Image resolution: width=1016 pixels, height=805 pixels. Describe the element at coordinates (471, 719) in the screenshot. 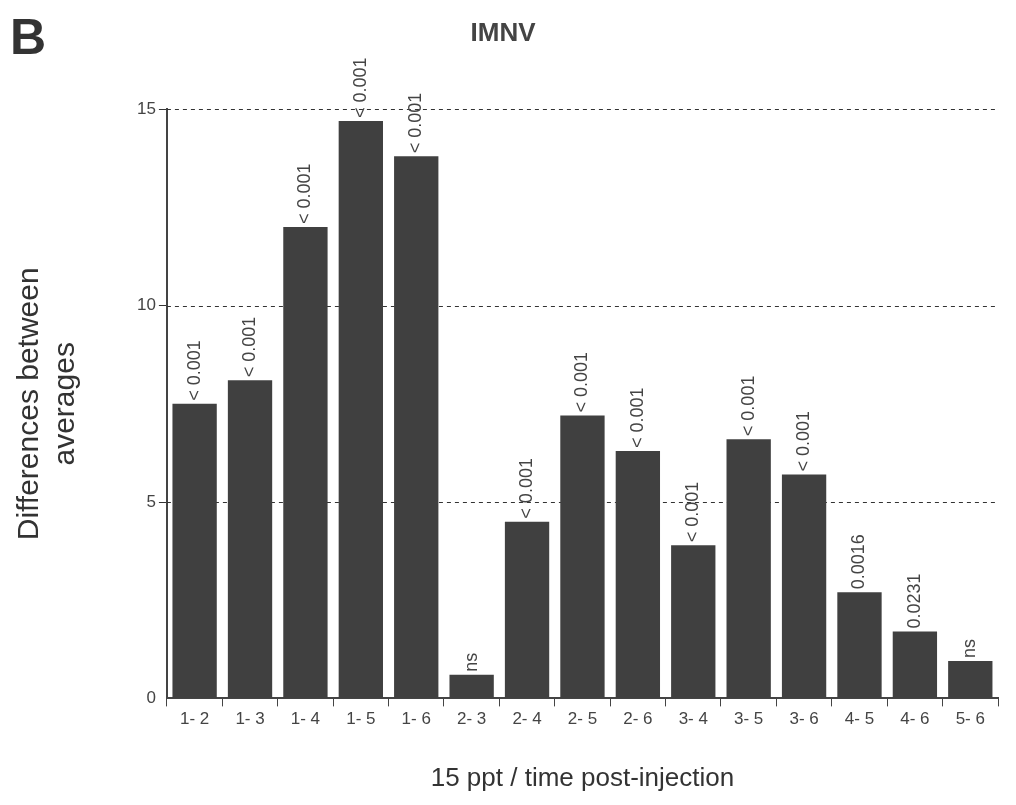

I see `x-tick-label: 2- 3` at that location.